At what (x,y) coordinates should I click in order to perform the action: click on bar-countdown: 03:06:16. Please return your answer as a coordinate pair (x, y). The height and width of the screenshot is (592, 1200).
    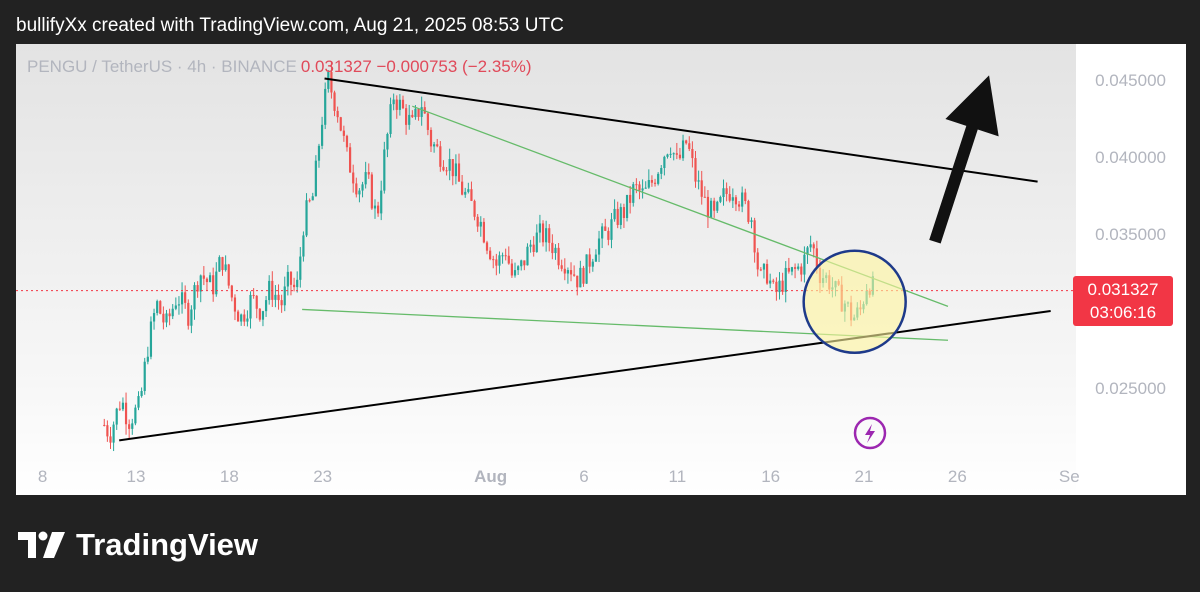
    Looking at the image, I should click on (1123, 312).